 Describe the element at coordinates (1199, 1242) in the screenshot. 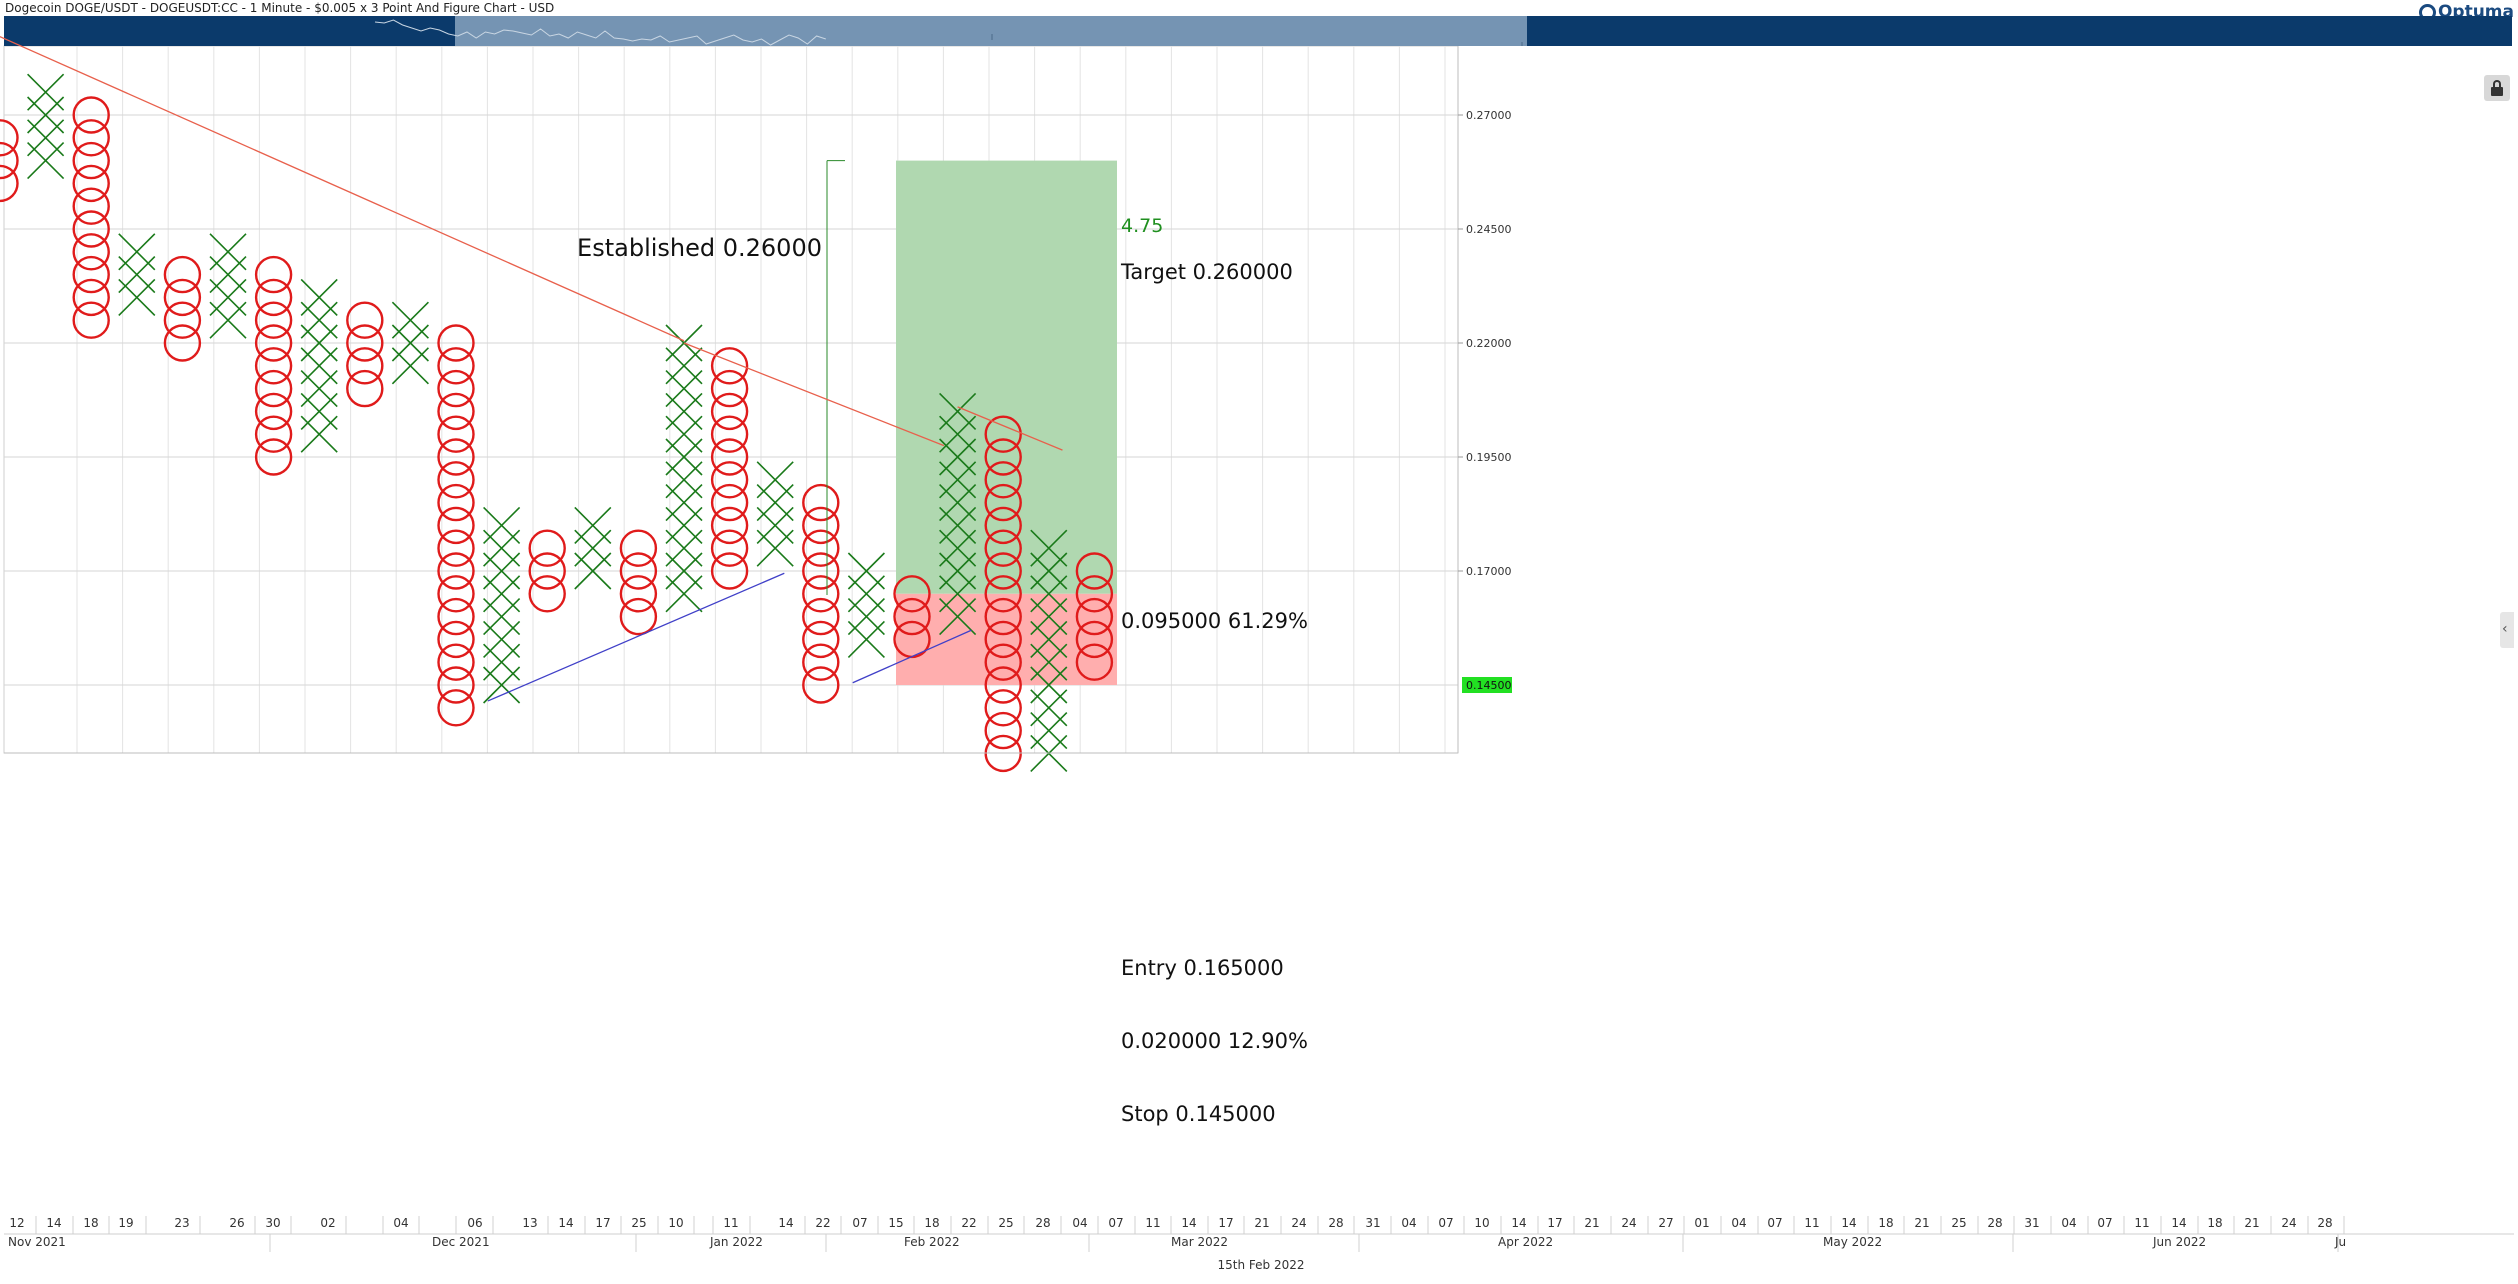

I see `month-label: Mar 2022` at that location.